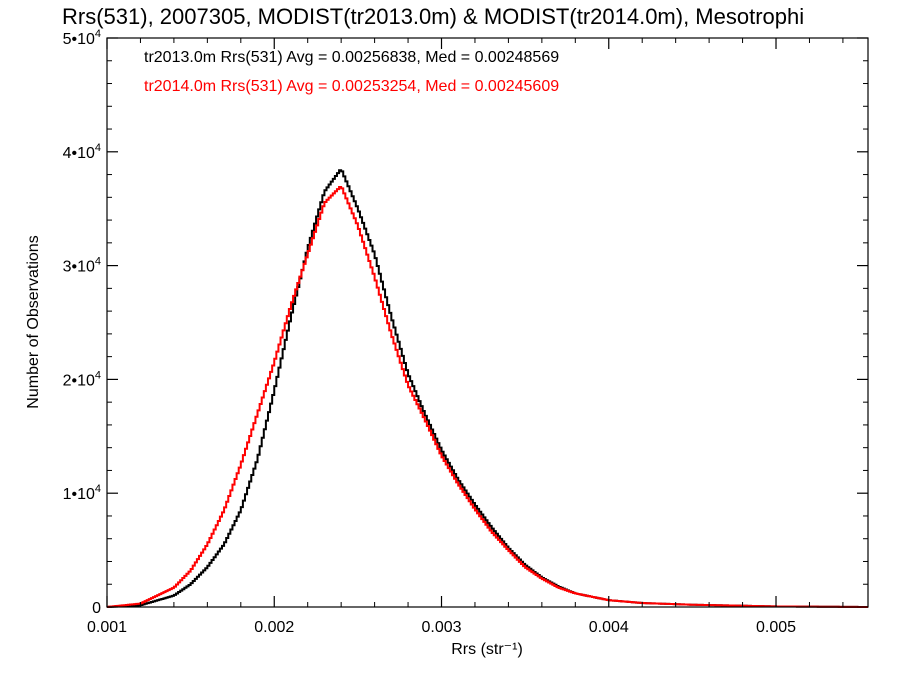 Image resolution: width=900 pixels, height=675 pixels. Describe the element at coordinates (487, 649) in the screenshot. I see `x-axis-label: Rrs (str⁻¹)` at that location.